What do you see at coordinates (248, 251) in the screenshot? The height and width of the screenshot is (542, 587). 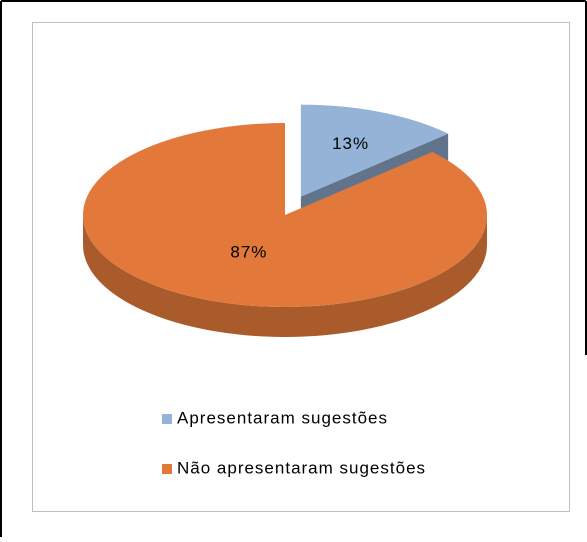 I see `data-label: 87%` at bounding box center [248, 251].